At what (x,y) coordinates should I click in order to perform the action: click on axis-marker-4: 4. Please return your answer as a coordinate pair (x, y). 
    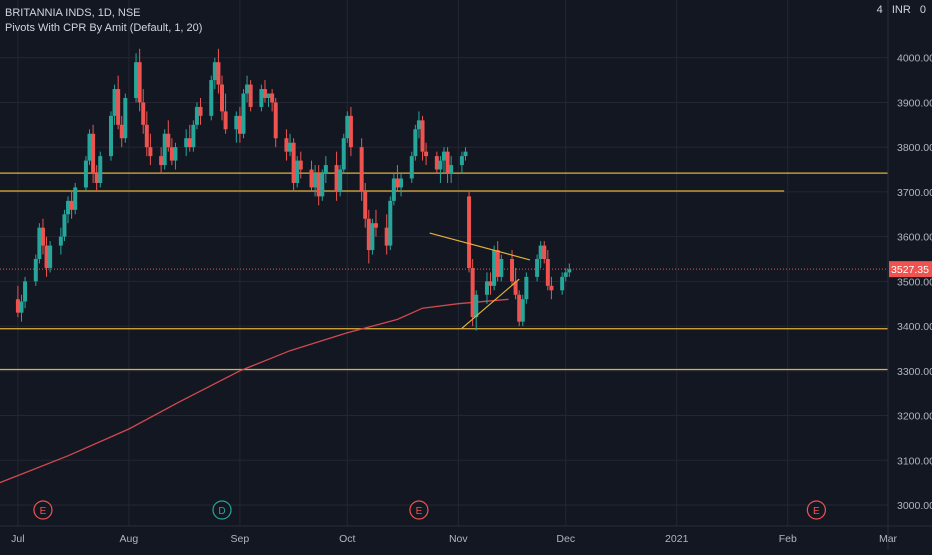
    Looking at the image, I should click on (879, 10).